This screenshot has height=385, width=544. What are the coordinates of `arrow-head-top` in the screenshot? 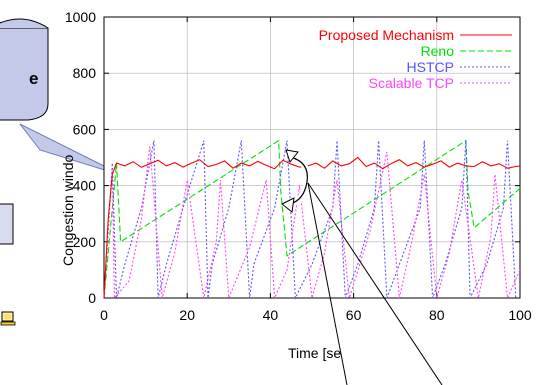 It's located at (292, 156).